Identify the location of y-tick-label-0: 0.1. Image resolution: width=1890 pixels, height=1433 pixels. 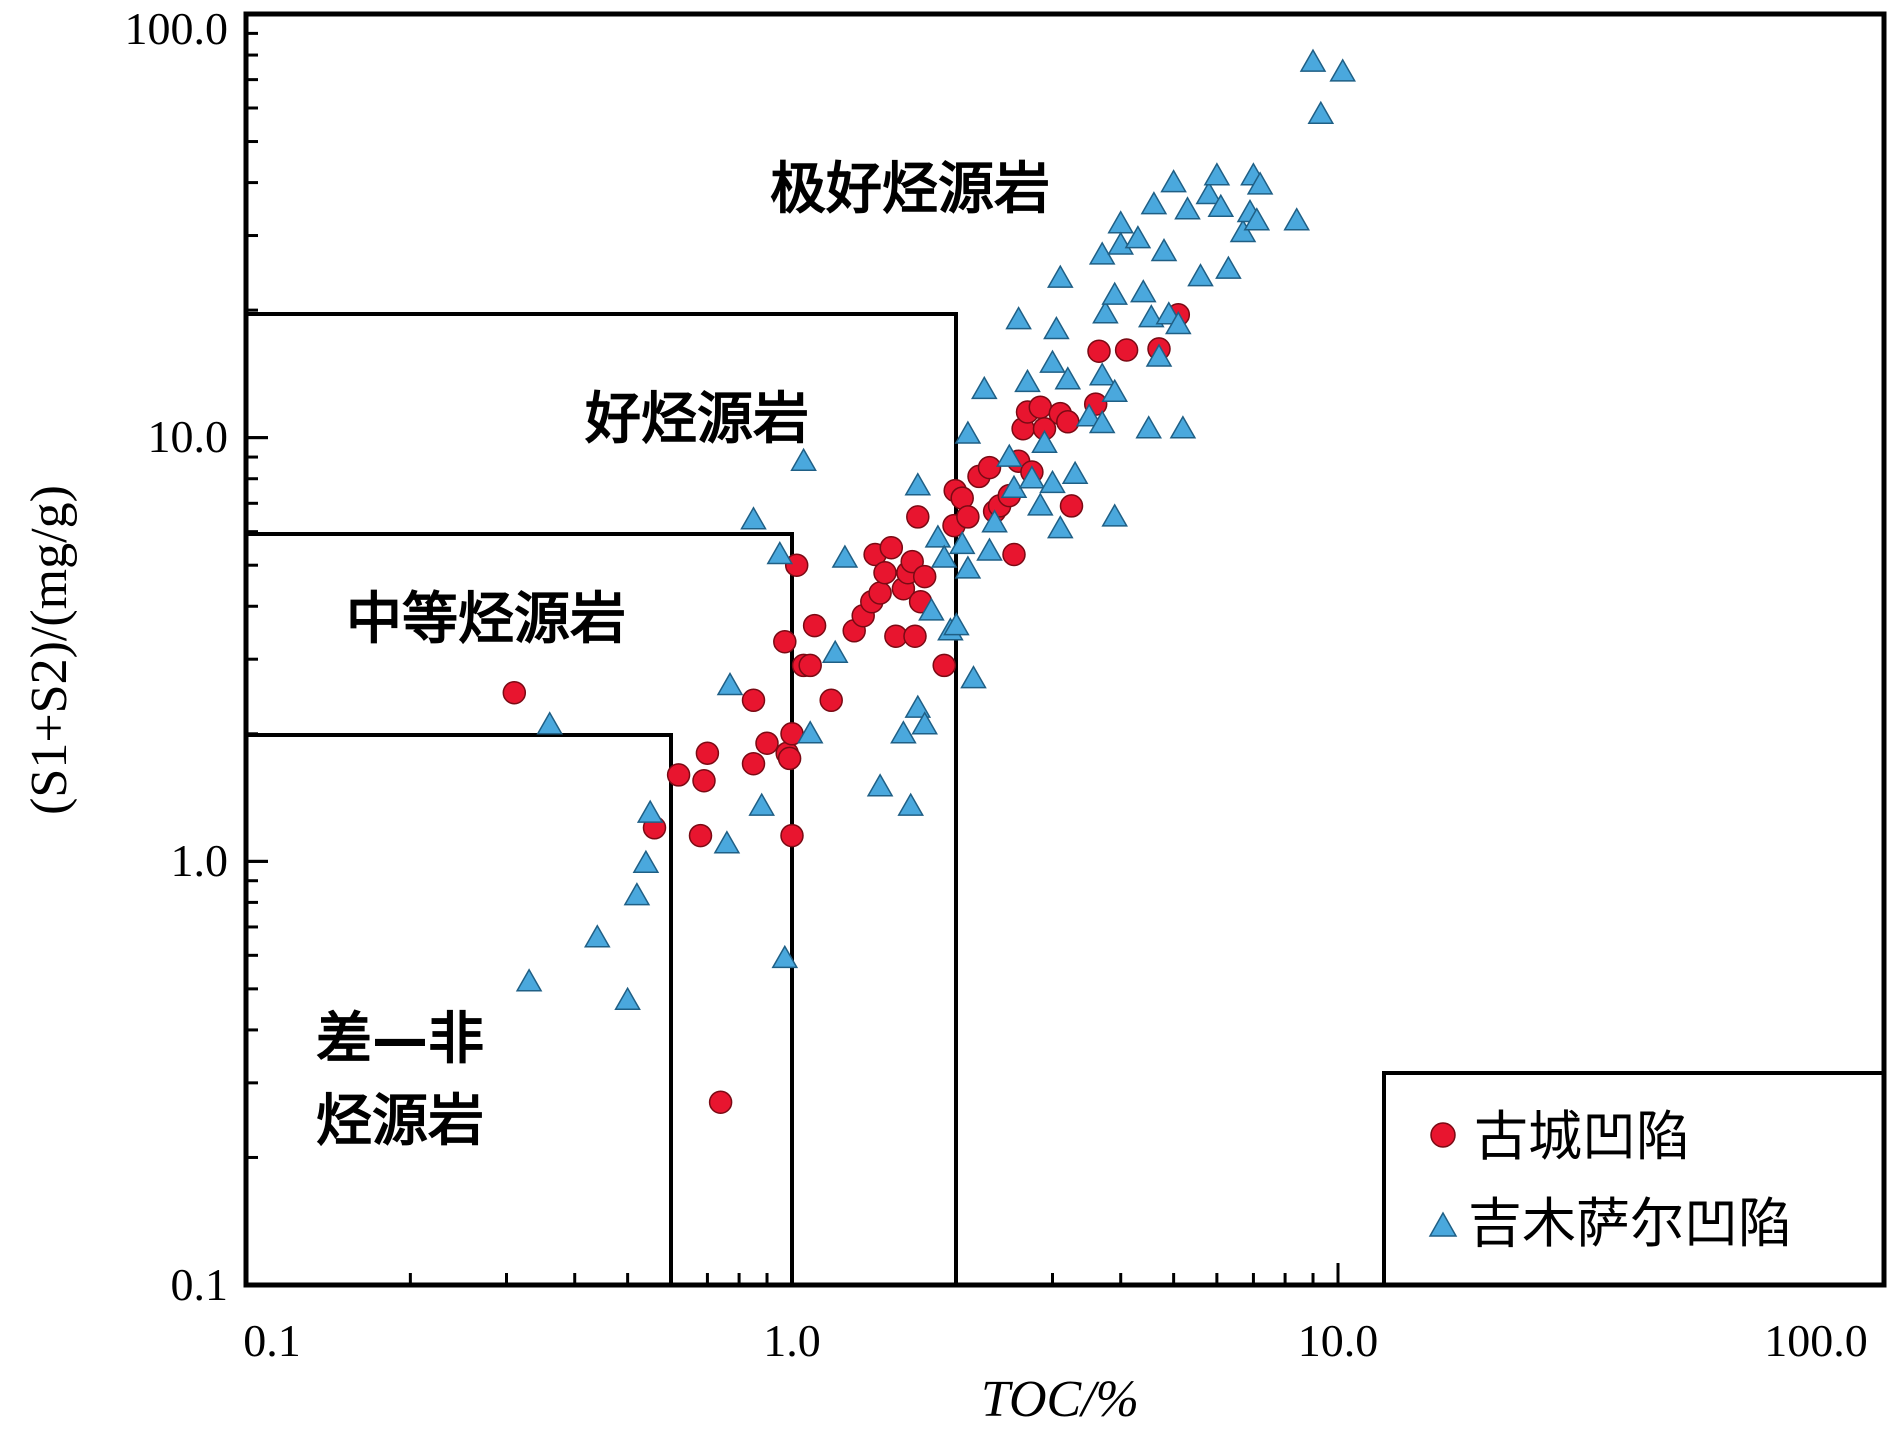
(200, 1284).